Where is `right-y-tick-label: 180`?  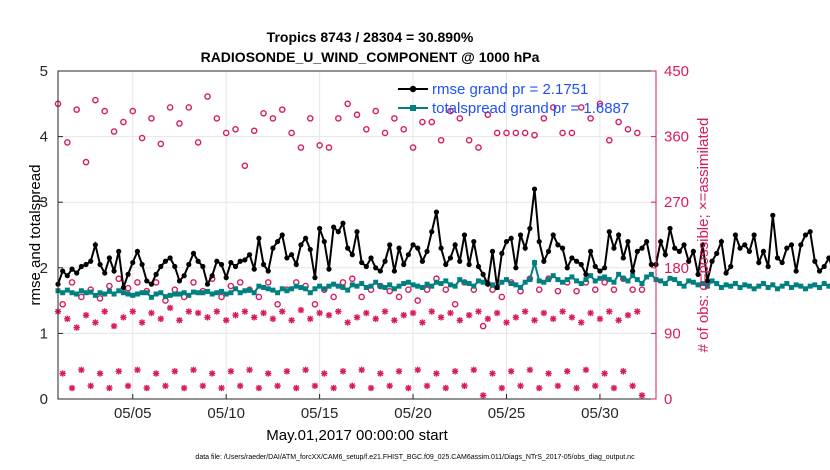 right-y-tick-label: 180 is located at coordinates (676, 268).